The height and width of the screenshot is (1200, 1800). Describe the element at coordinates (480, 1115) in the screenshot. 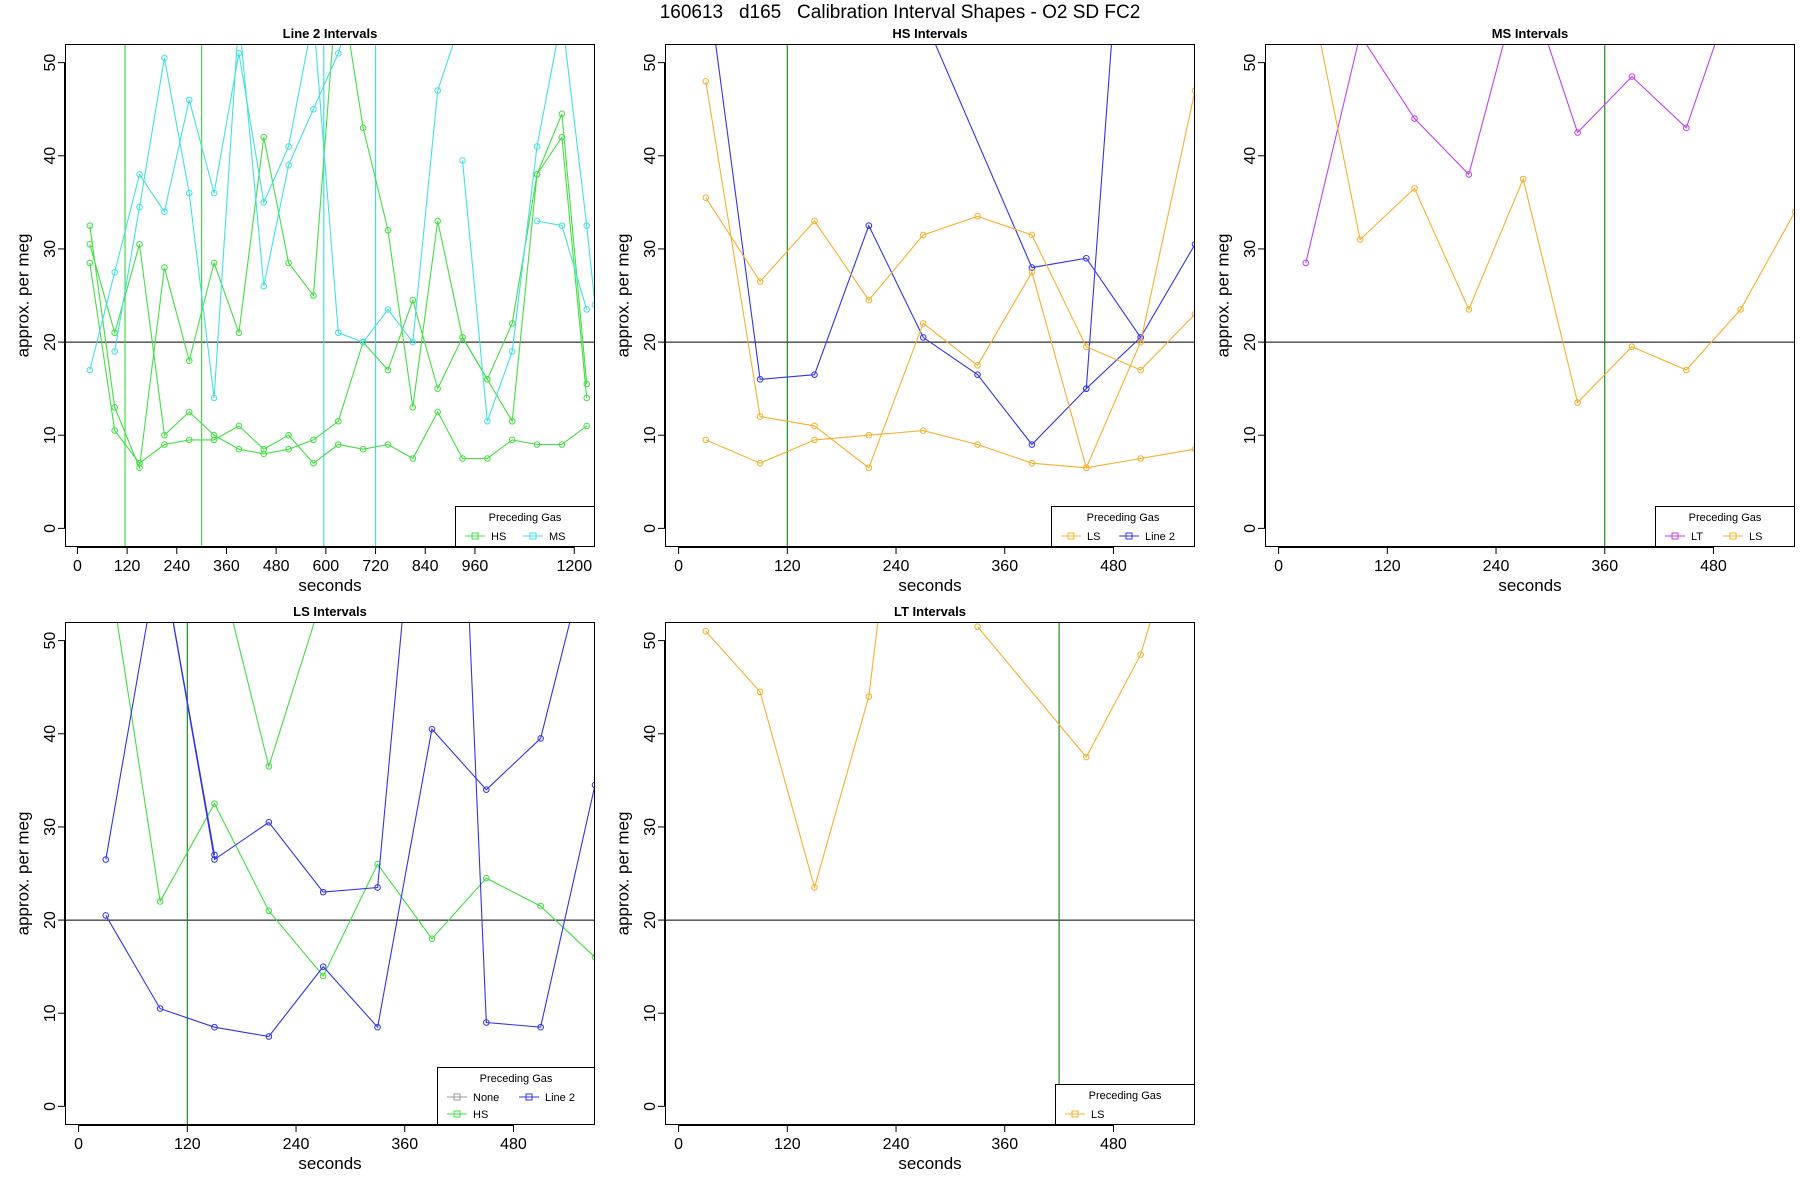

I see `legend-label-hs: HS` at that location.